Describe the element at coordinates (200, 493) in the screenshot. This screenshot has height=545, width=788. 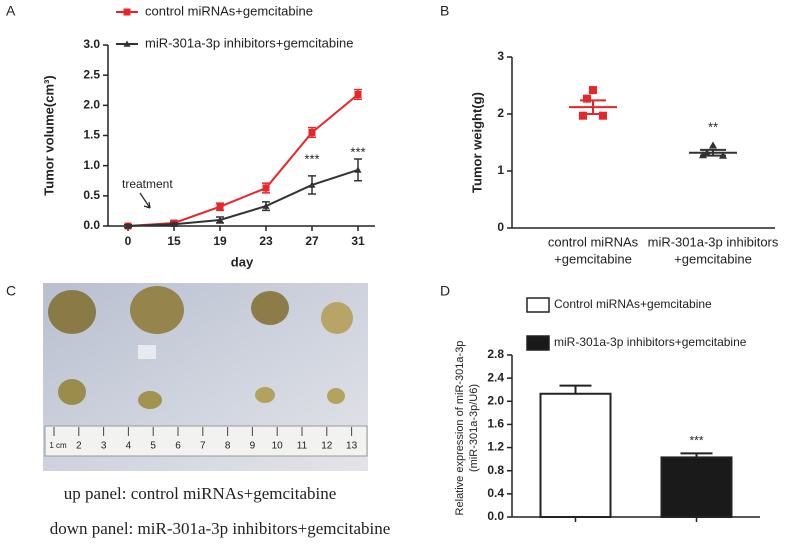
I see `caption: up panel: control miRNAs+gemcitabine` at that location.